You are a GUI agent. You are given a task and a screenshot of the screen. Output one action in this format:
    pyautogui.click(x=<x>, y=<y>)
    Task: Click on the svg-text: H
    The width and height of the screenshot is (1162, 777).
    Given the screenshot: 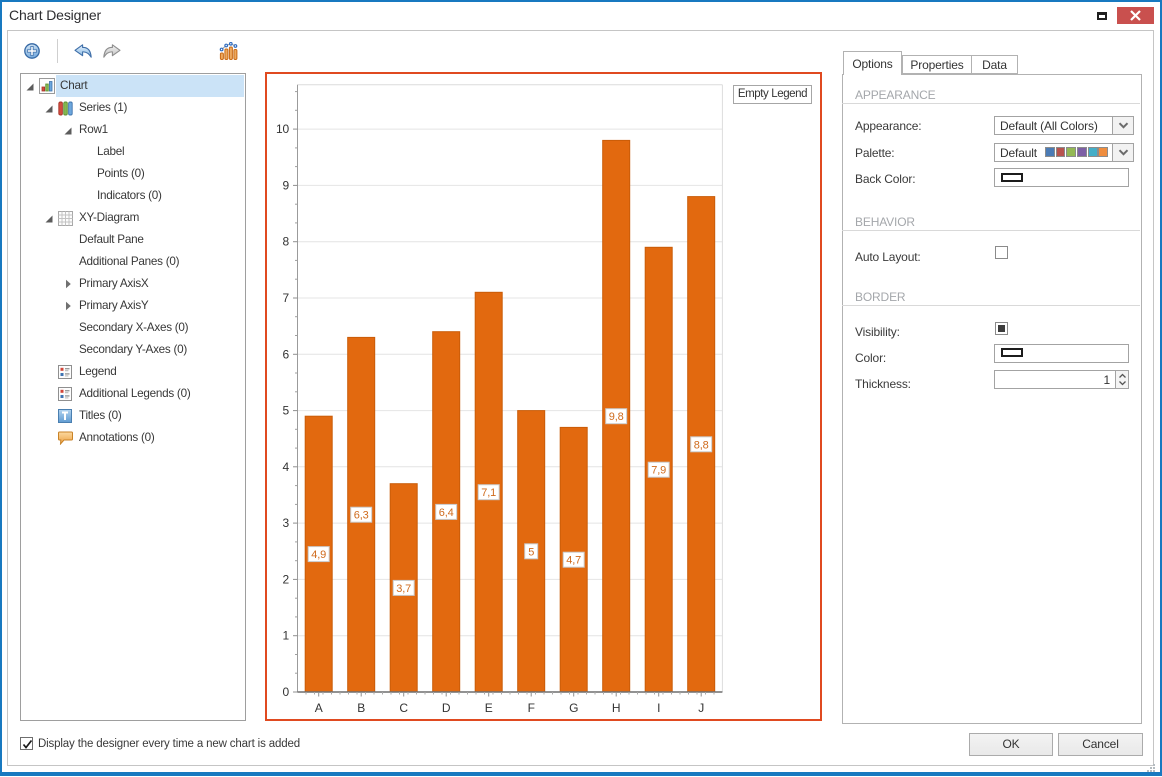 What is the action you would take?
    pyautogui.click(x=616, y=708)
    